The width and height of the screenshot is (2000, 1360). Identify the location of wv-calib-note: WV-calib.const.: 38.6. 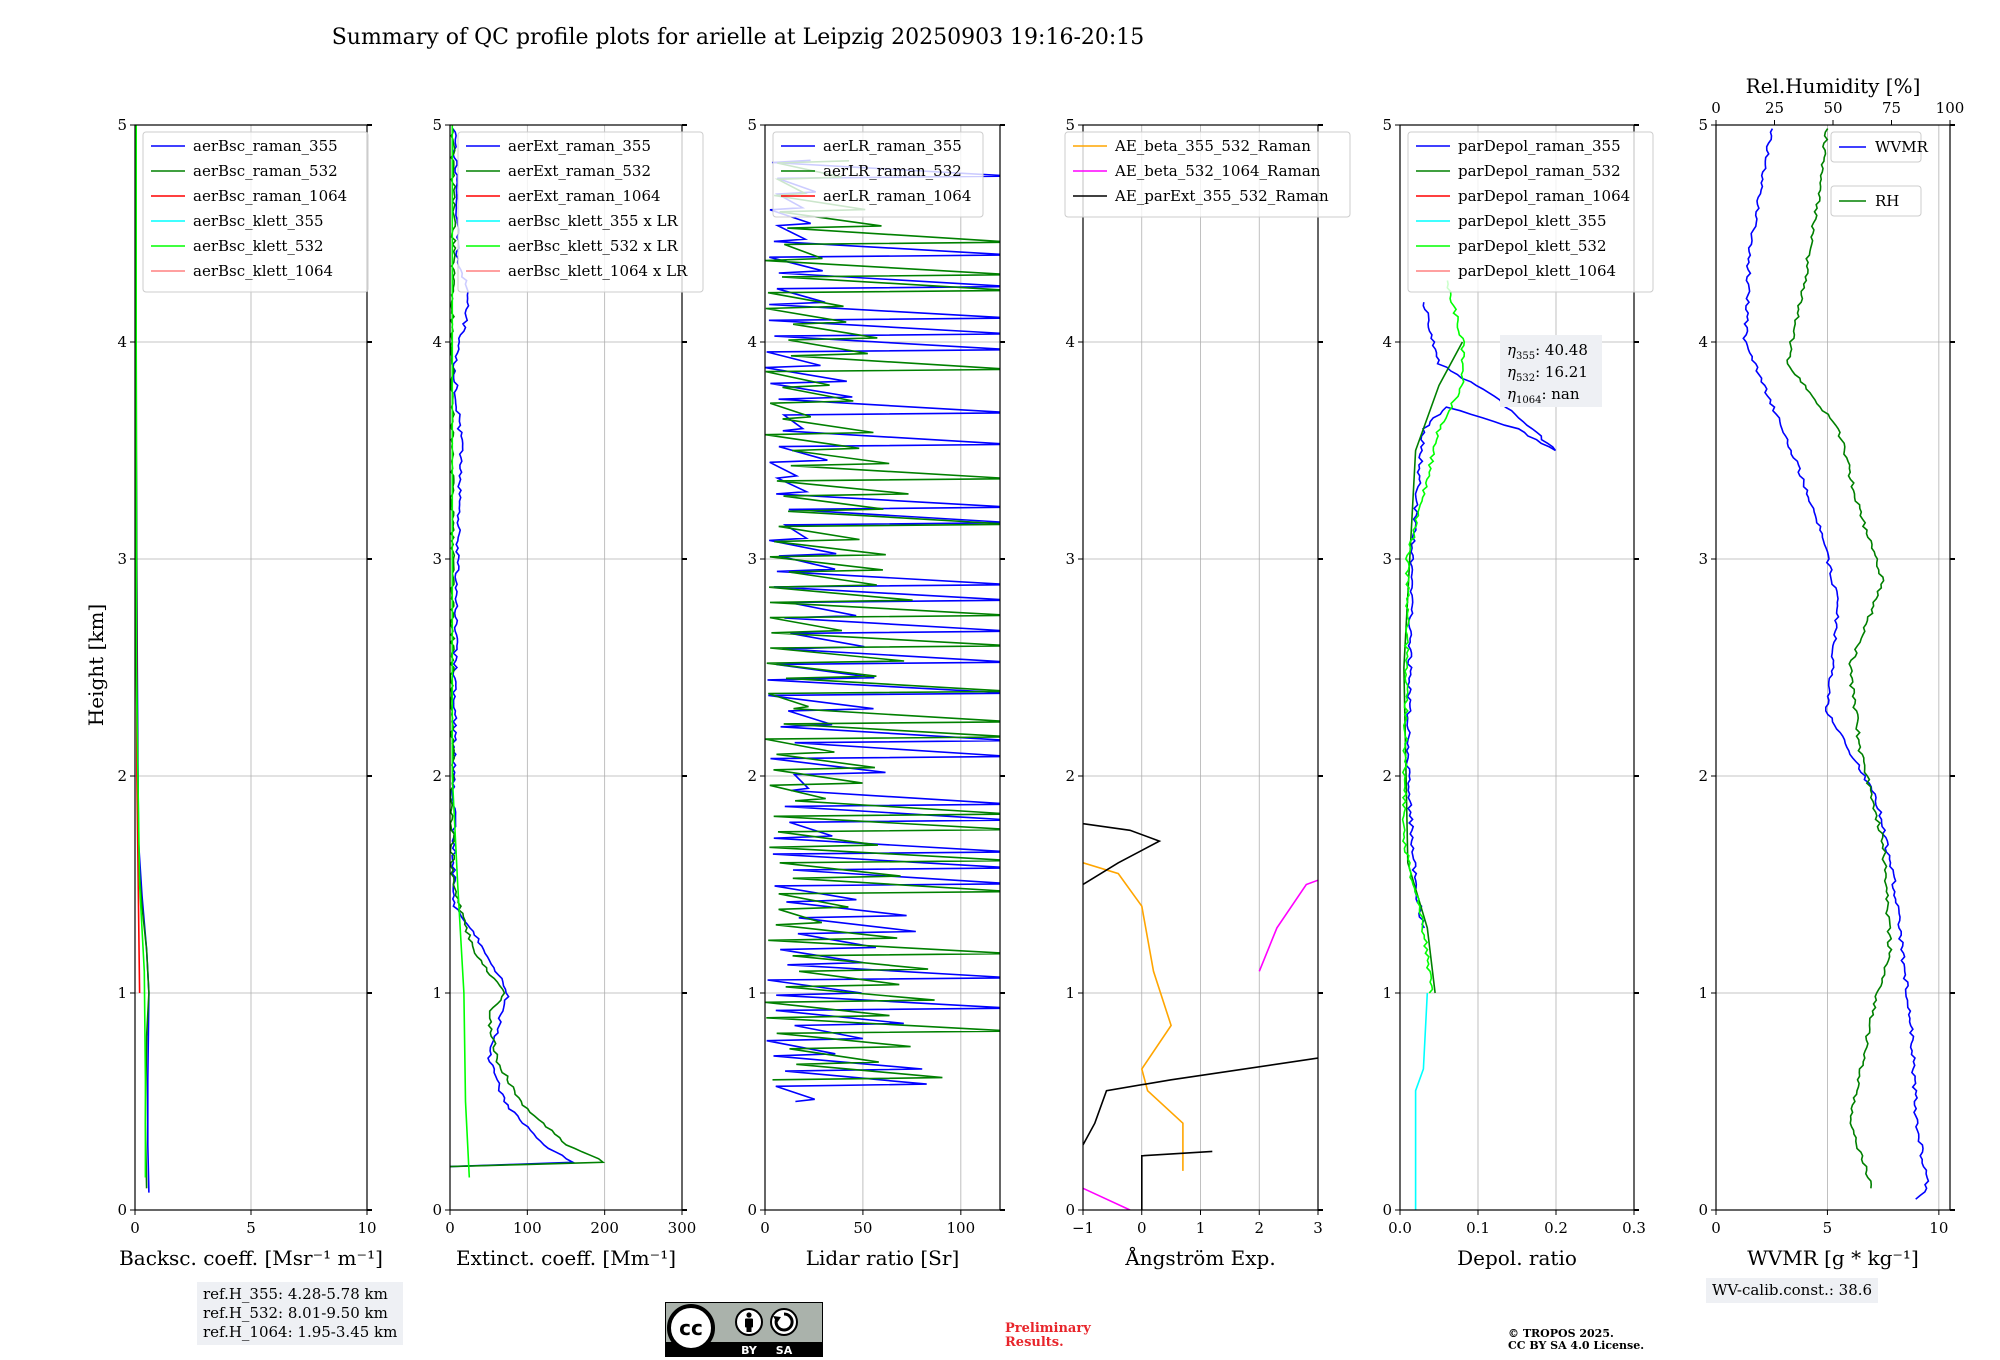
(1792, 1290).